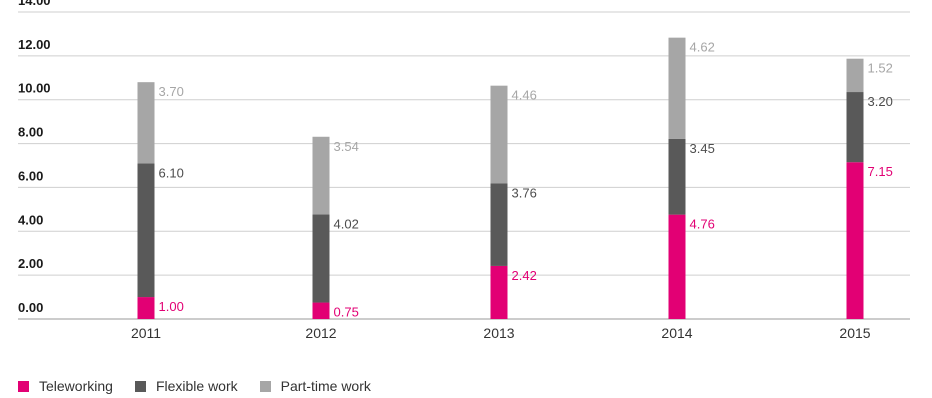  Describe the element at coordinates (34, 44) in the screenshot. I see `y-tick-label: 12.00` at that location.